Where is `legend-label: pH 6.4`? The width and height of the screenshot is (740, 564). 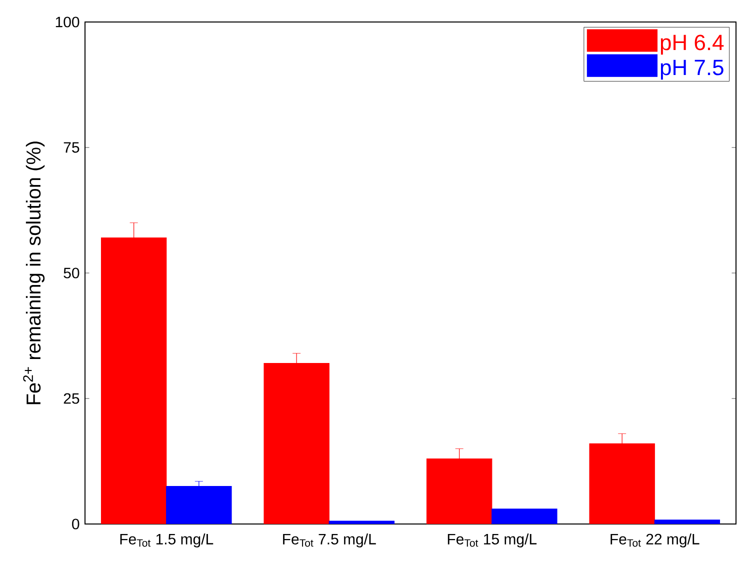 legend-label: pH 6.4 is located at coordinates (692, 44).